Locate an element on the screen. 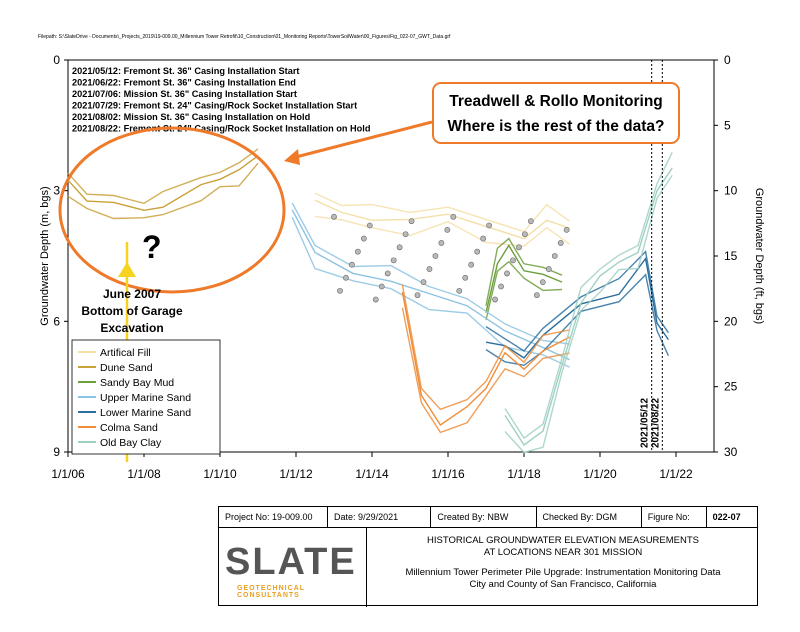  question-mark: ? is located at coordinates (152, 247).